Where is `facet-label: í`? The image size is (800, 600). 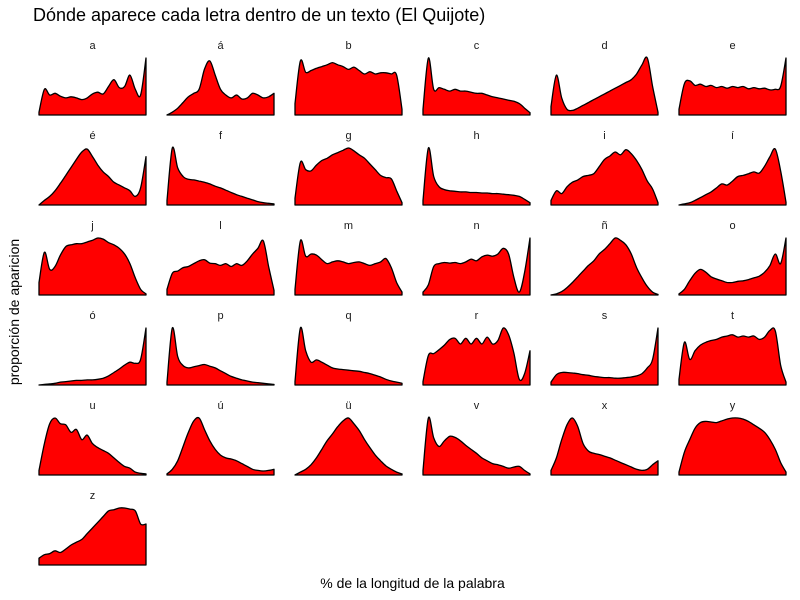
facet-label: í is located at coordinates (732, 136).